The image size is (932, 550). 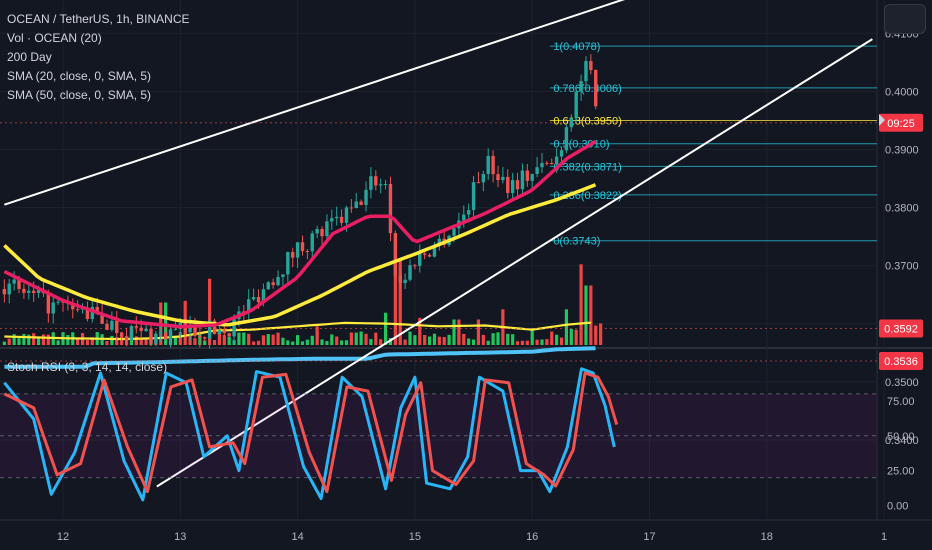 I want to click on time-tick-label: 16, so click(x=532, y=537).